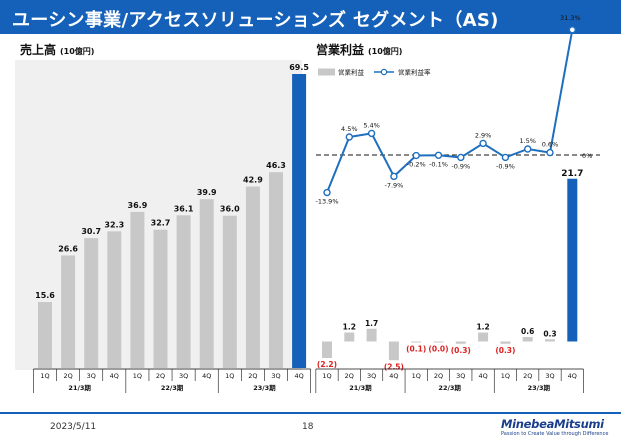 Image resolution: width=621 pixels, height=438 pixels. Describe the element at coordinates (264, 387) in the screenshot. I see `sales-group-label-3: 23/3期` at that location.